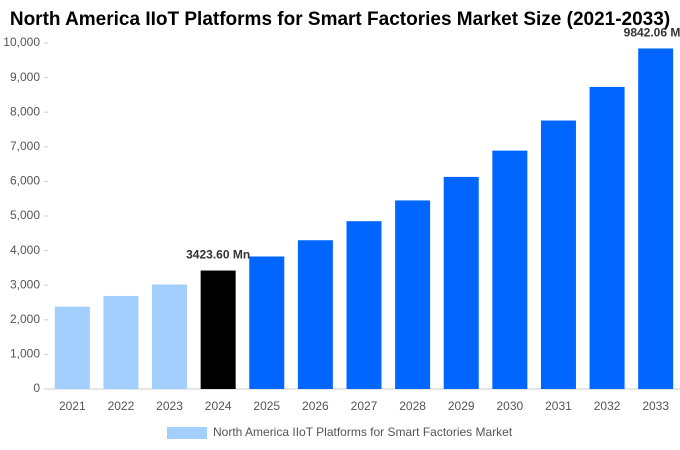  I want to click on x-tick-label: 2023, so click(169, 406).